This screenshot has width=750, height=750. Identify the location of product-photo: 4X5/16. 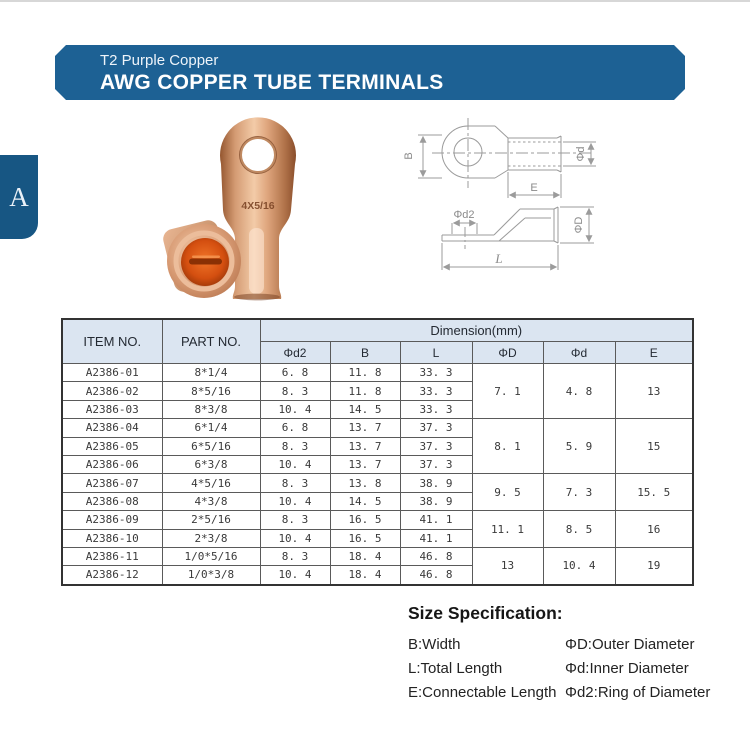
(229, 209).